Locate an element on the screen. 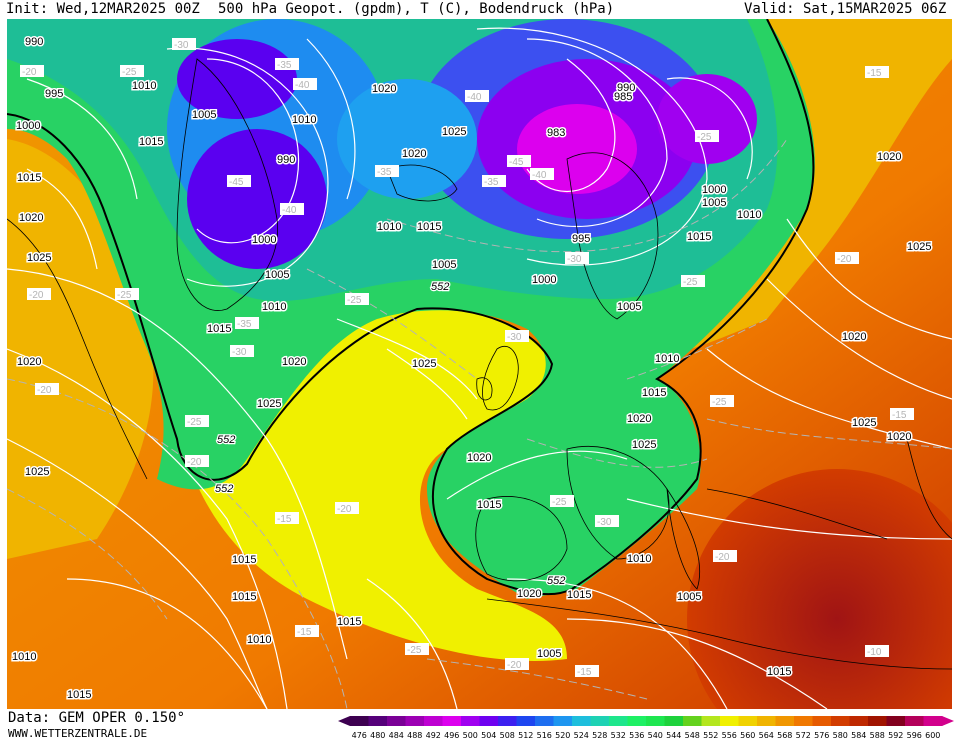 The image size is (959, 741). colorbar-tick-label: 588 is located at coordinates (877, 735).